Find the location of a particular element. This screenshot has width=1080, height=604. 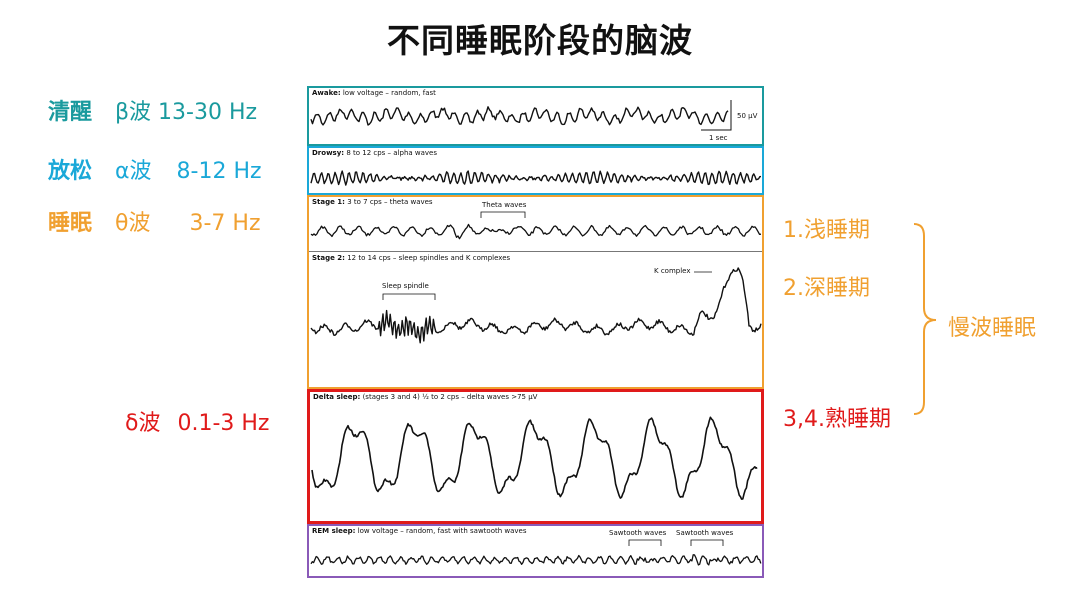

drowsy-caption-desc: 8 to 12 cps – alpha waves is located at coordinates (392, 153).